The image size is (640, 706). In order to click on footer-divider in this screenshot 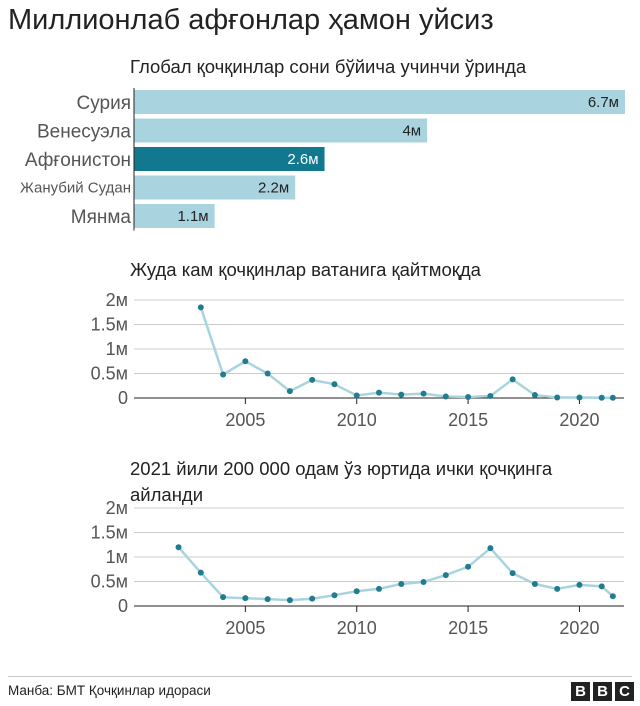, I will do `click(320, 676)`.